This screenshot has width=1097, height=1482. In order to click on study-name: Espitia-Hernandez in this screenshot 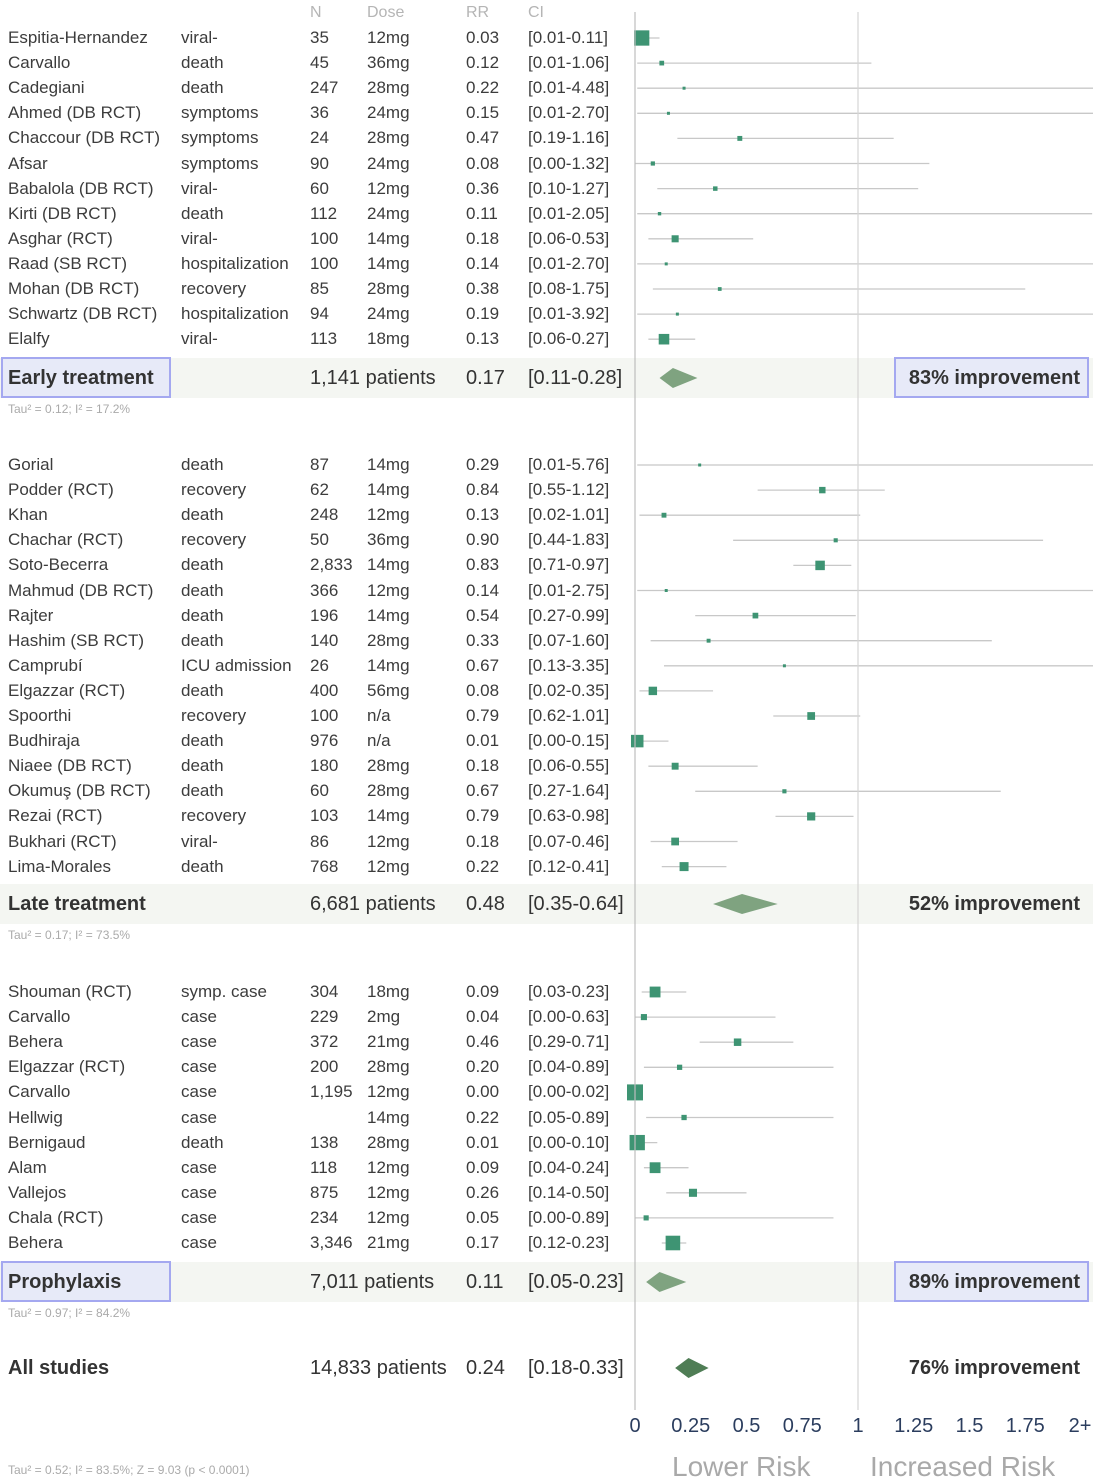, I will do `click(78, 37)`.